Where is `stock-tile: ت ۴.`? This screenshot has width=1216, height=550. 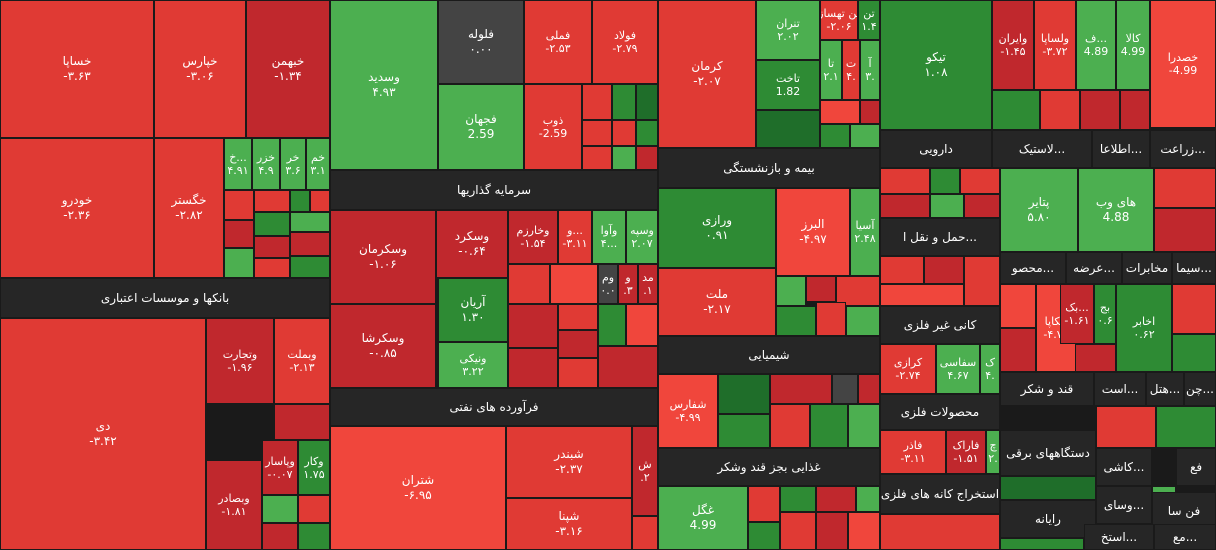 stock-tile: ت ۴. is located at coordinates (851, 70).